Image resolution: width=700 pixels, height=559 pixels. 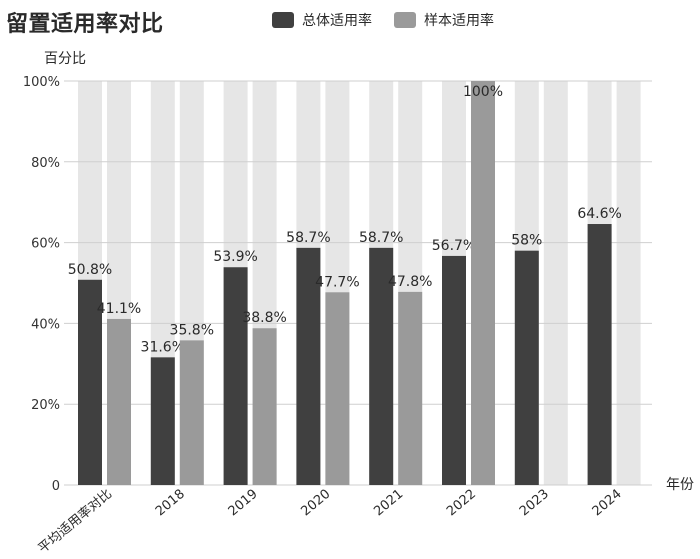 I want to click on x-tick-label: 2021, so click(x=388, y=503).